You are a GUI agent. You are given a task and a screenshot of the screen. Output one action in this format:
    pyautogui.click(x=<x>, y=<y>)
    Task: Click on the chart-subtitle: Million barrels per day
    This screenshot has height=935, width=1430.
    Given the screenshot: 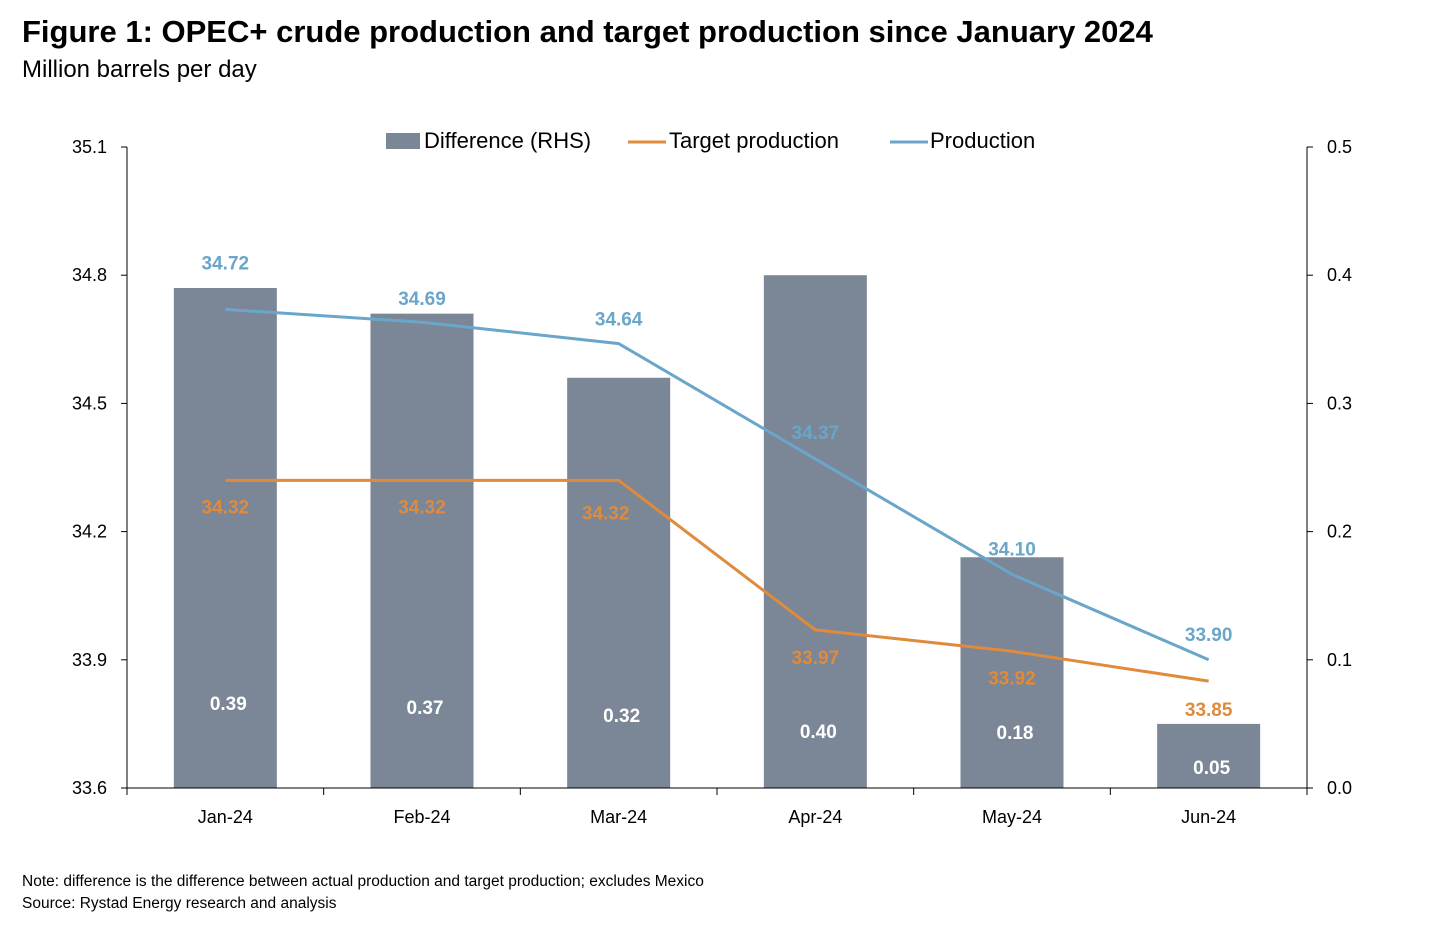 What is the action you would take?
    pyautogui.click(x=139, y=69)
    